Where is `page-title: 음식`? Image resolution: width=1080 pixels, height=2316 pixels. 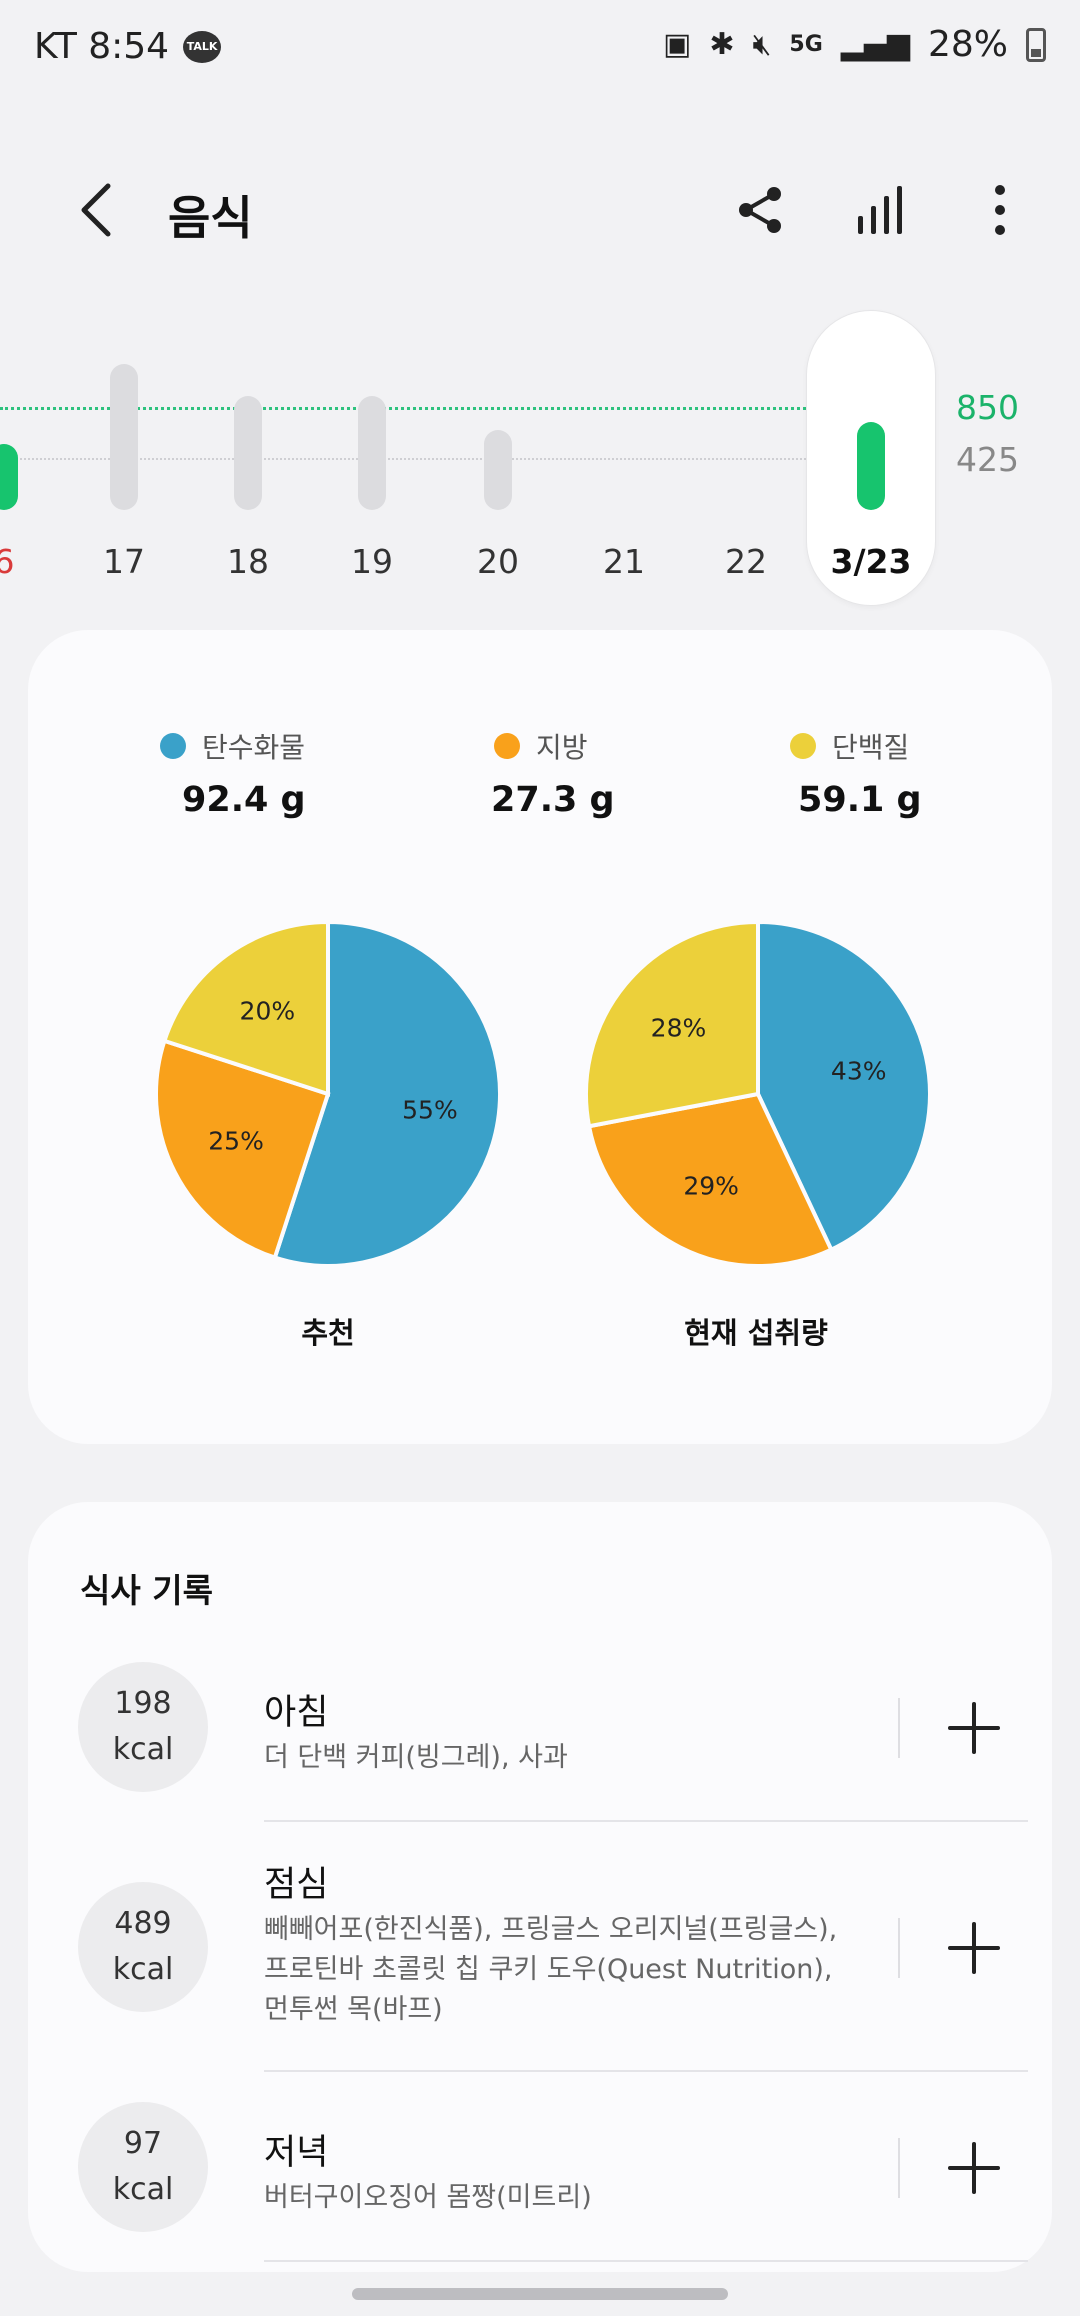
page-title: 음식 is located at coordinates (210, 218).